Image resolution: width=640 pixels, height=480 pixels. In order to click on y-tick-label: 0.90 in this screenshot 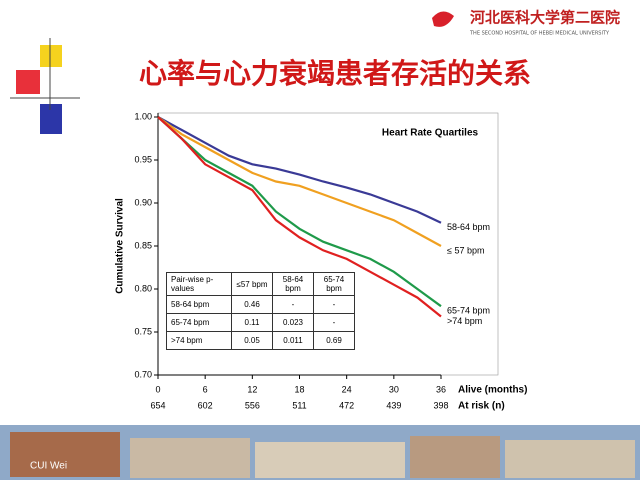, I will do `click(143, 202)`.